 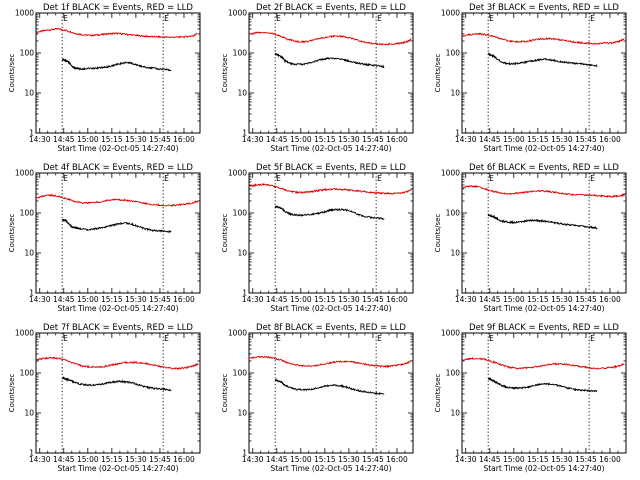 What do you see at coordinates (118, 8) in the screenshot?
I see `panel-title: Det 1f BLACK = Events, RED = LLD` at bounding box center [118, 8].